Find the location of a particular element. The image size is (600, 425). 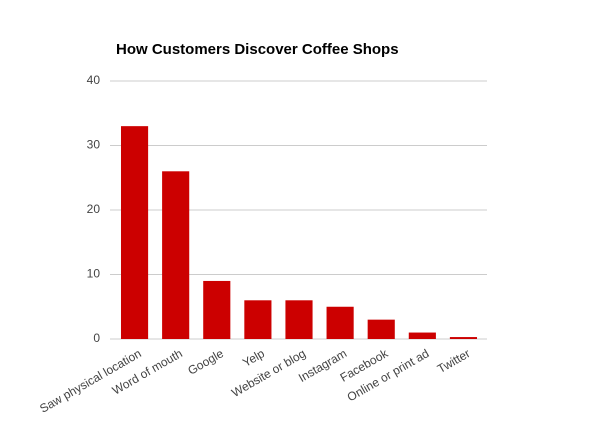

x-tick-label: Twitter is located at coordinates (454, 361).